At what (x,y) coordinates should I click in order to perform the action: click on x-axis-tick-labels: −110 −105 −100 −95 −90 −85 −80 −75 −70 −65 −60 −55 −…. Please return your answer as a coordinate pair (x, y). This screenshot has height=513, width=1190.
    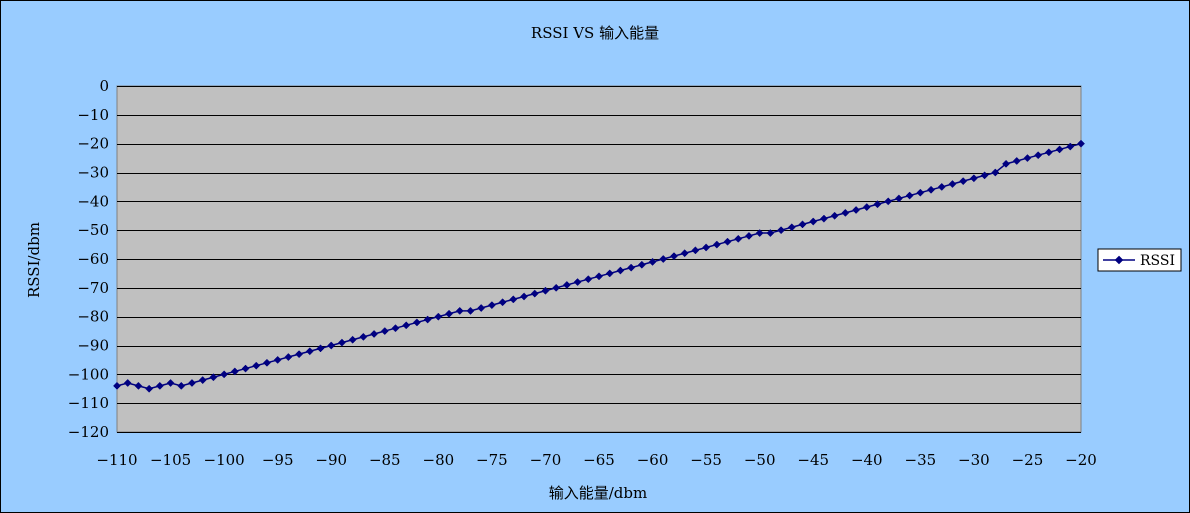
    Looking at the image, I should click on (596, 460).